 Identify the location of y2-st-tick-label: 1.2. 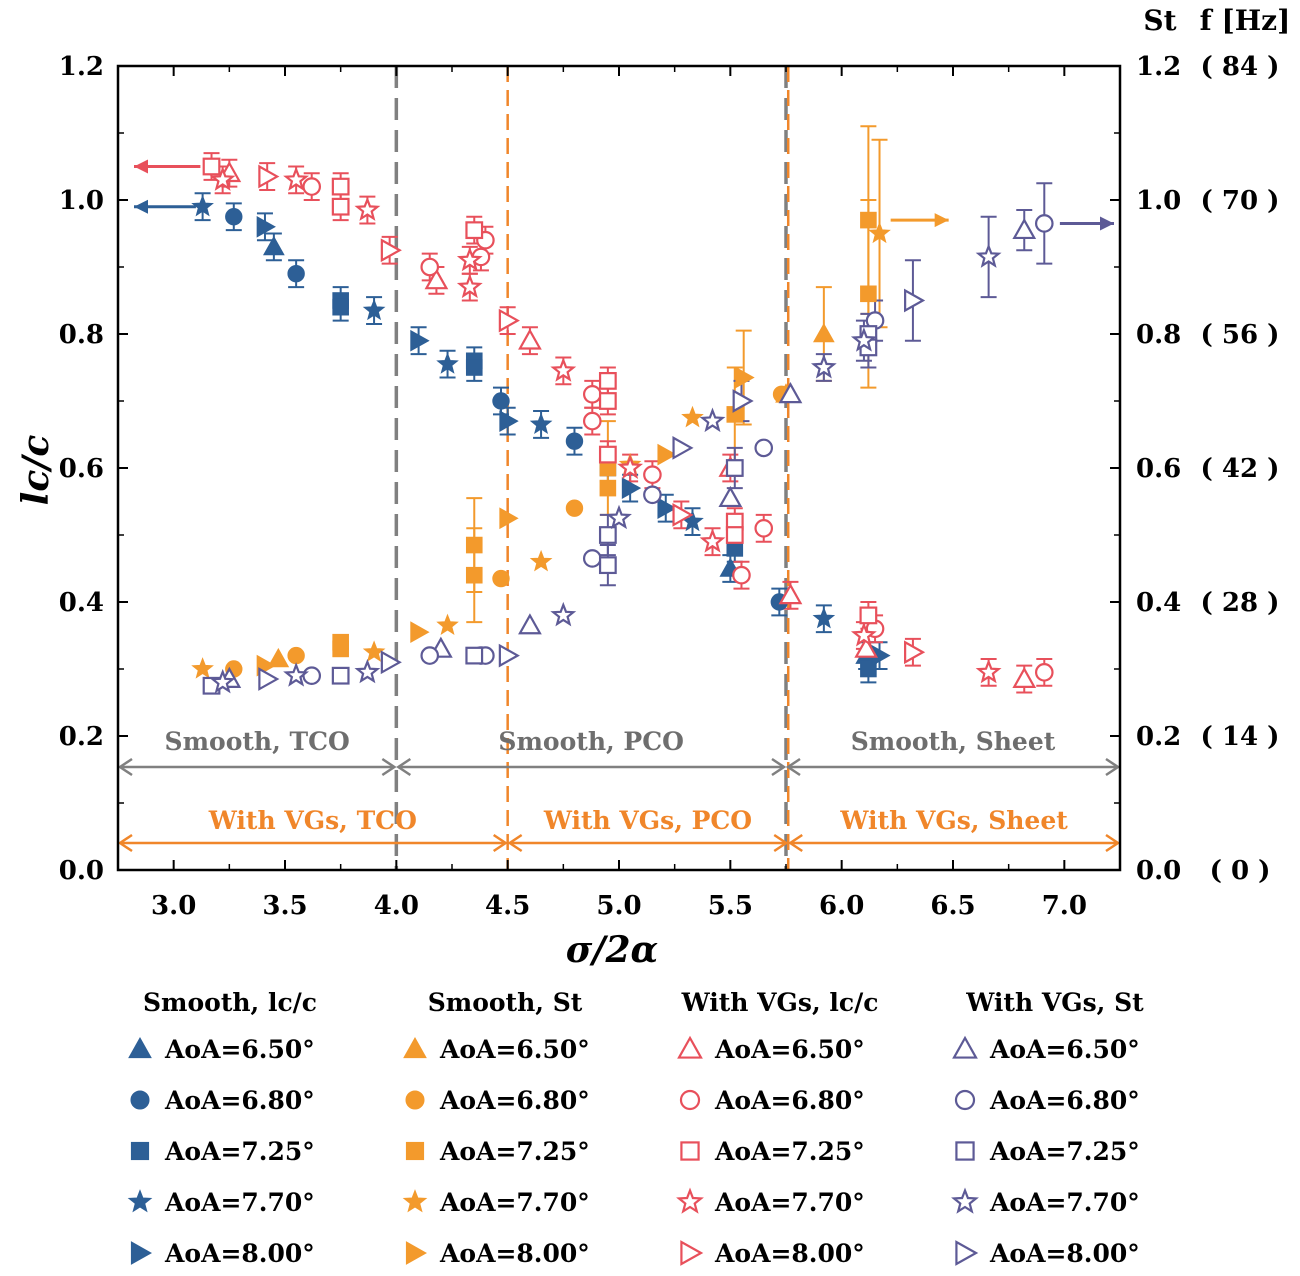
(1158, 67).